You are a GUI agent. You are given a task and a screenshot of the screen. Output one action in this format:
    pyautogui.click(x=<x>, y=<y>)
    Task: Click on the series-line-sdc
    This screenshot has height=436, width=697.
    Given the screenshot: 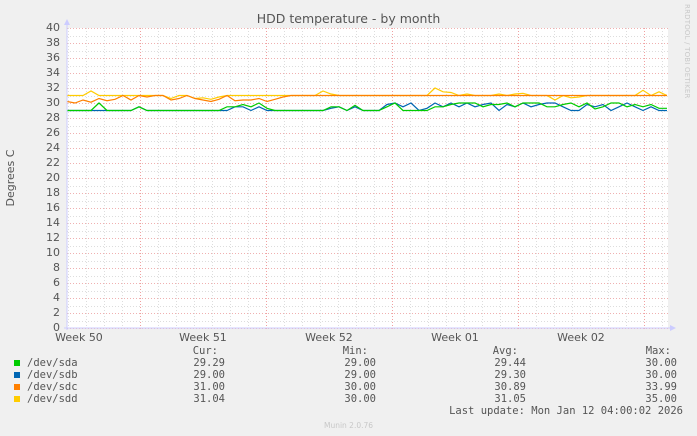 What is the action you would take?
    pyautogui.click(x=366, y=99)
    